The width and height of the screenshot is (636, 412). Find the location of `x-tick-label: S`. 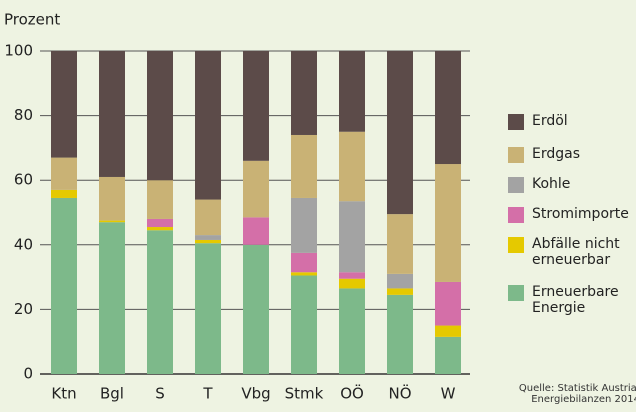

x-tick-label: S is located at coordinates (160, 394).